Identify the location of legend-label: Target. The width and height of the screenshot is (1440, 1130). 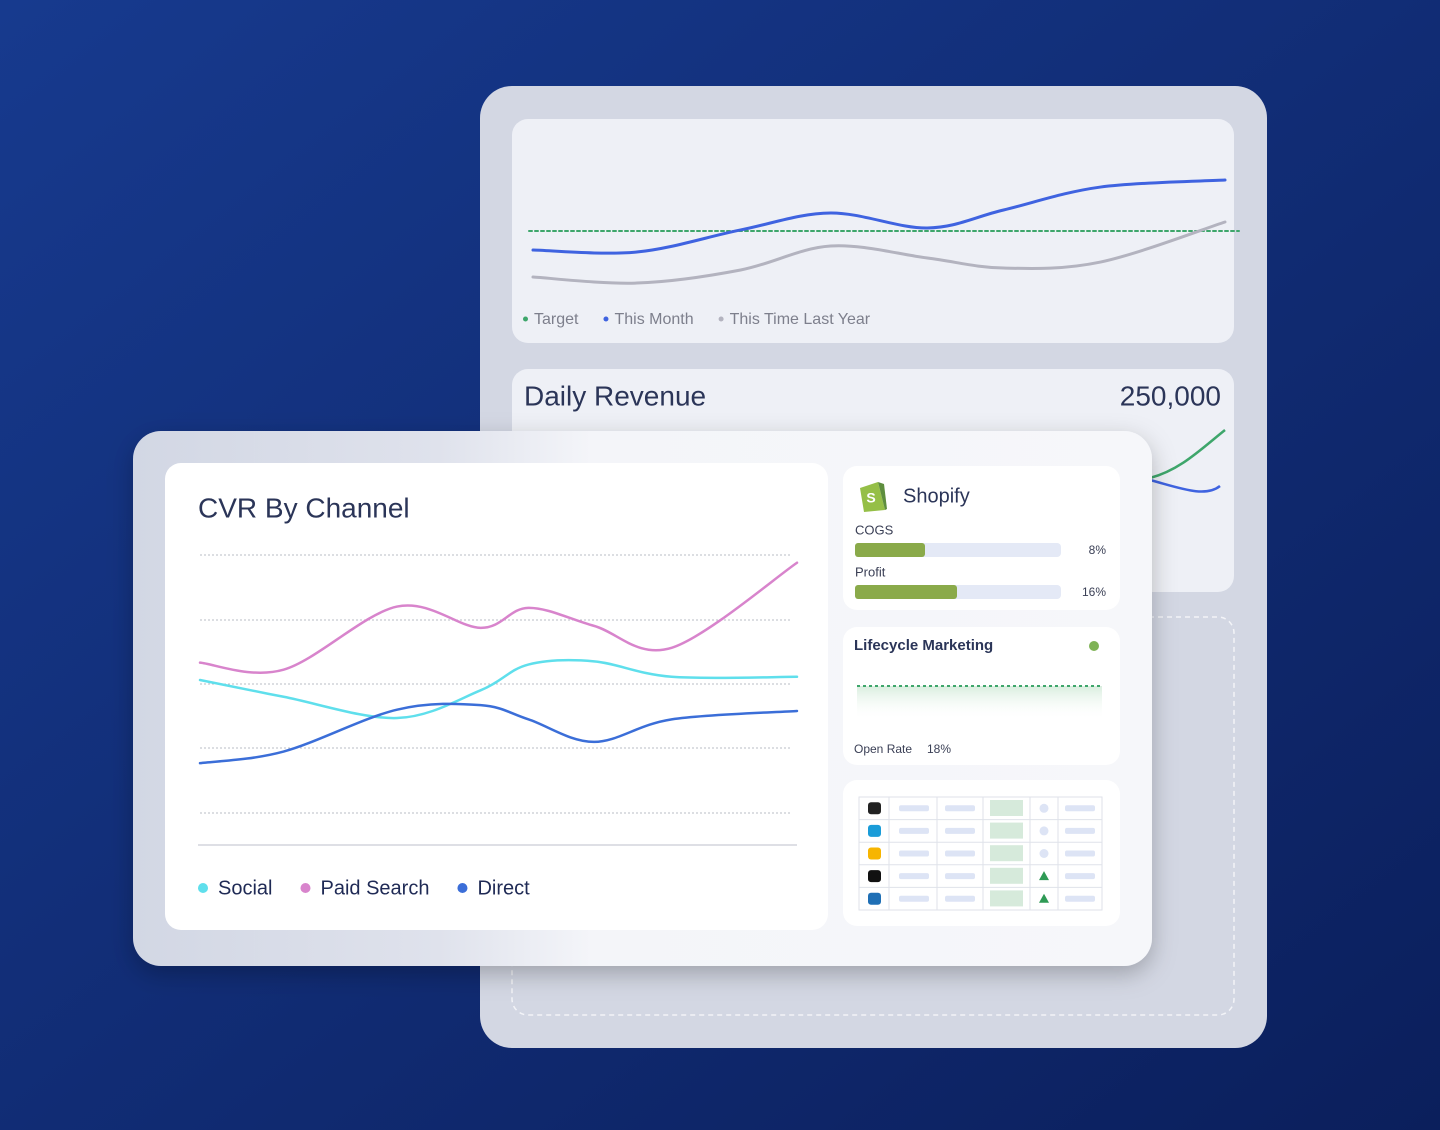
(556, 319).